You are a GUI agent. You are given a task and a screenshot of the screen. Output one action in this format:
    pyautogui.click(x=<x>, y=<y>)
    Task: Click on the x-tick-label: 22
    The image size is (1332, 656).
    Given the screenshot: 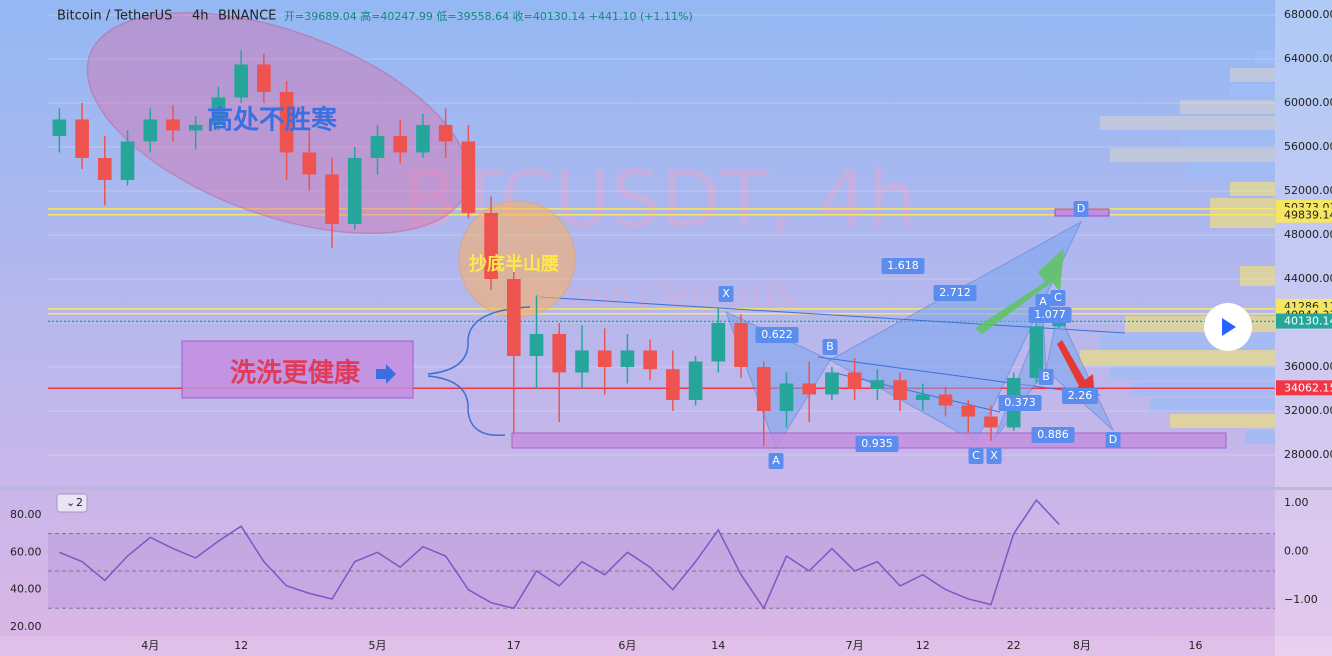 What is the action you would take?
    pyautogui.click(x=1014, y=645)
    